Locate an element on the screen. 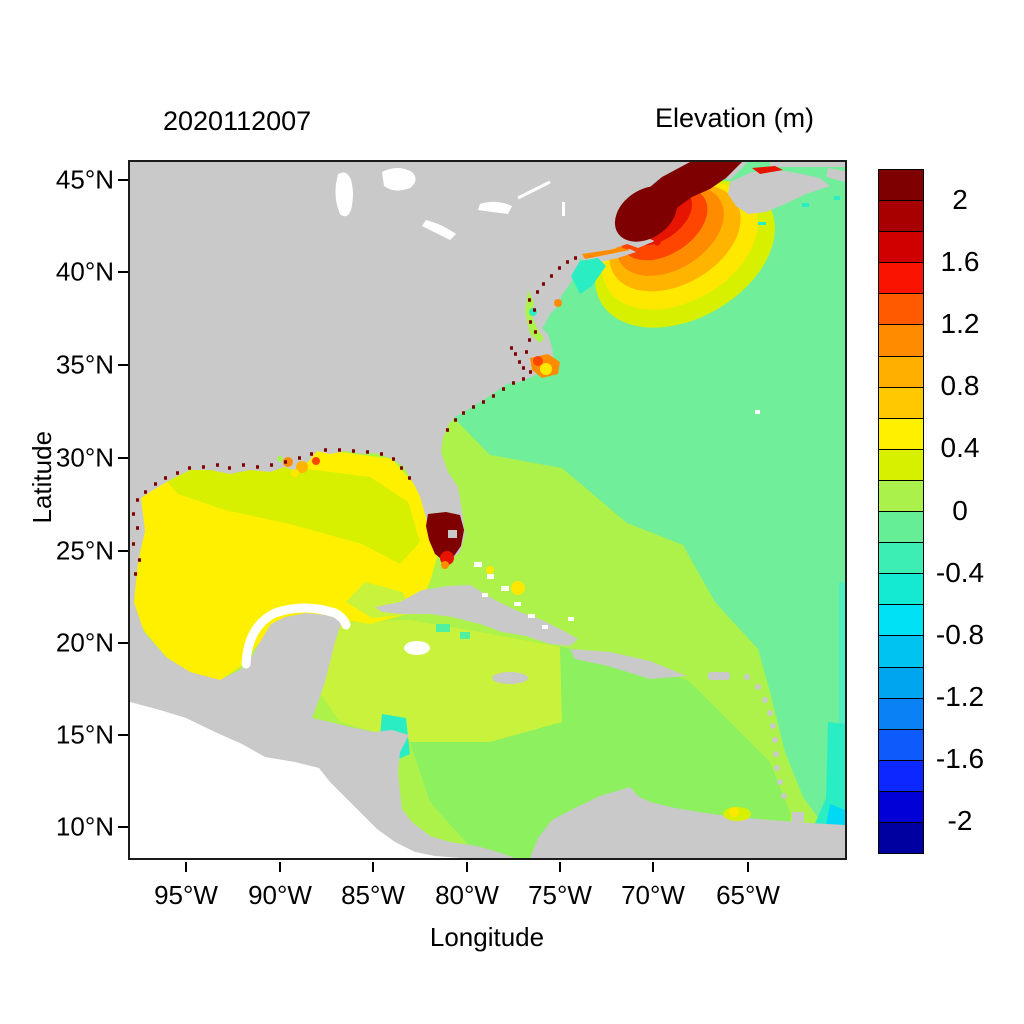 The width and height of the screenshot is (1024, 1024). colorbar-tick-label: -1.2 is located at coordinates (960, 696).